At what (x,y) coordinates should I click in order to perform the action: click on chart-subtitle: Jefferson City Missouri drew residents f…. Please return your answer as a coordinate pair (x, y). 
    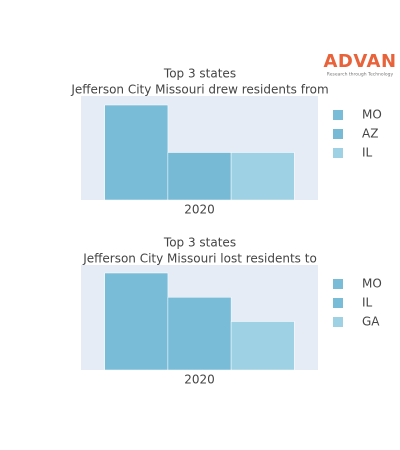
    Looking at the image, I should click on (199, 90).